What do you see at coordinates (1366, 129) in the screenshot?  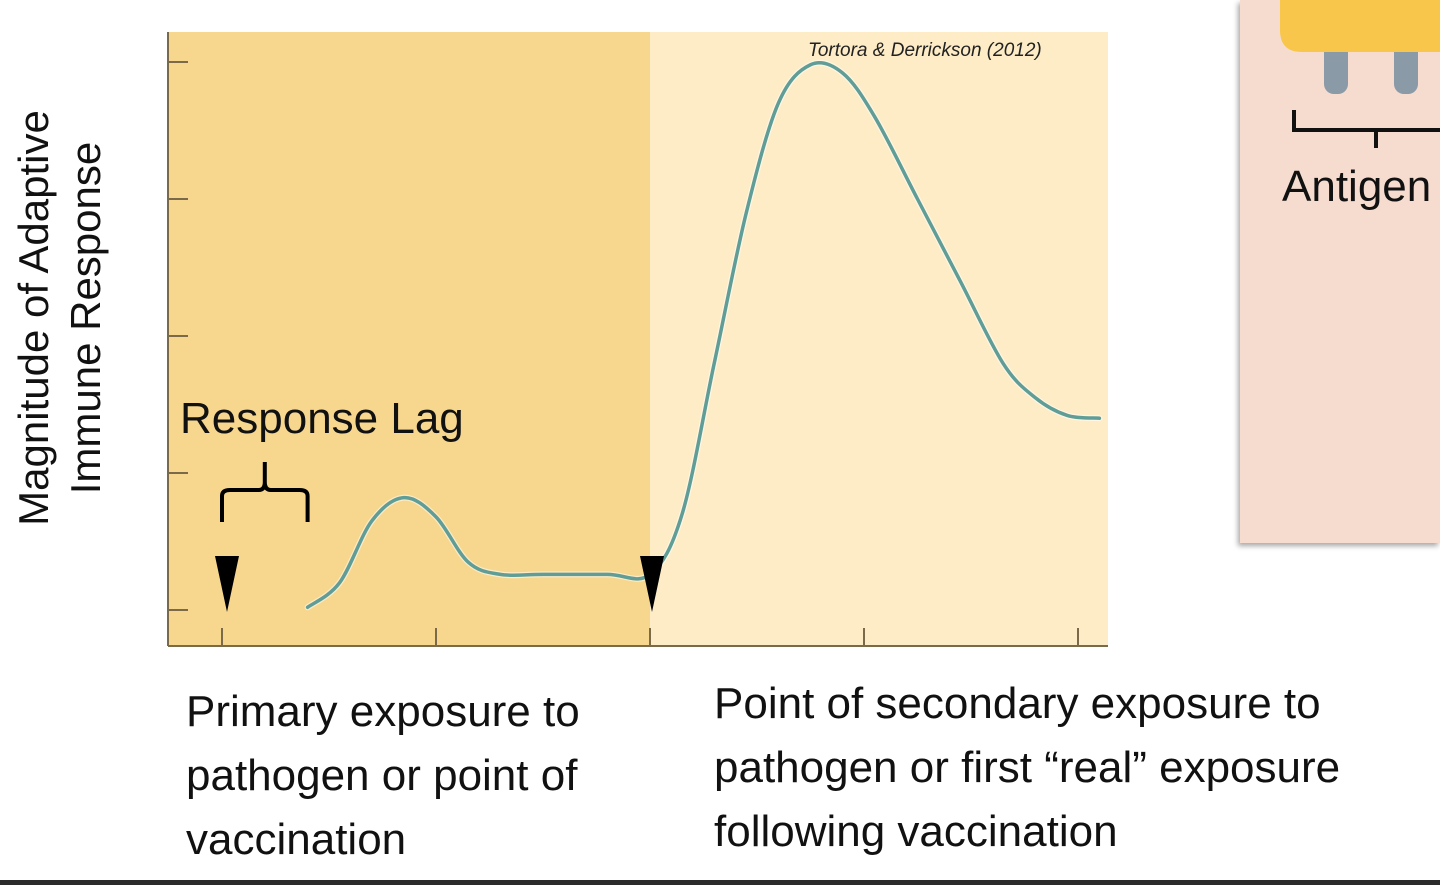 I see `antigen-bracket` at bounding box center [1366, 129].